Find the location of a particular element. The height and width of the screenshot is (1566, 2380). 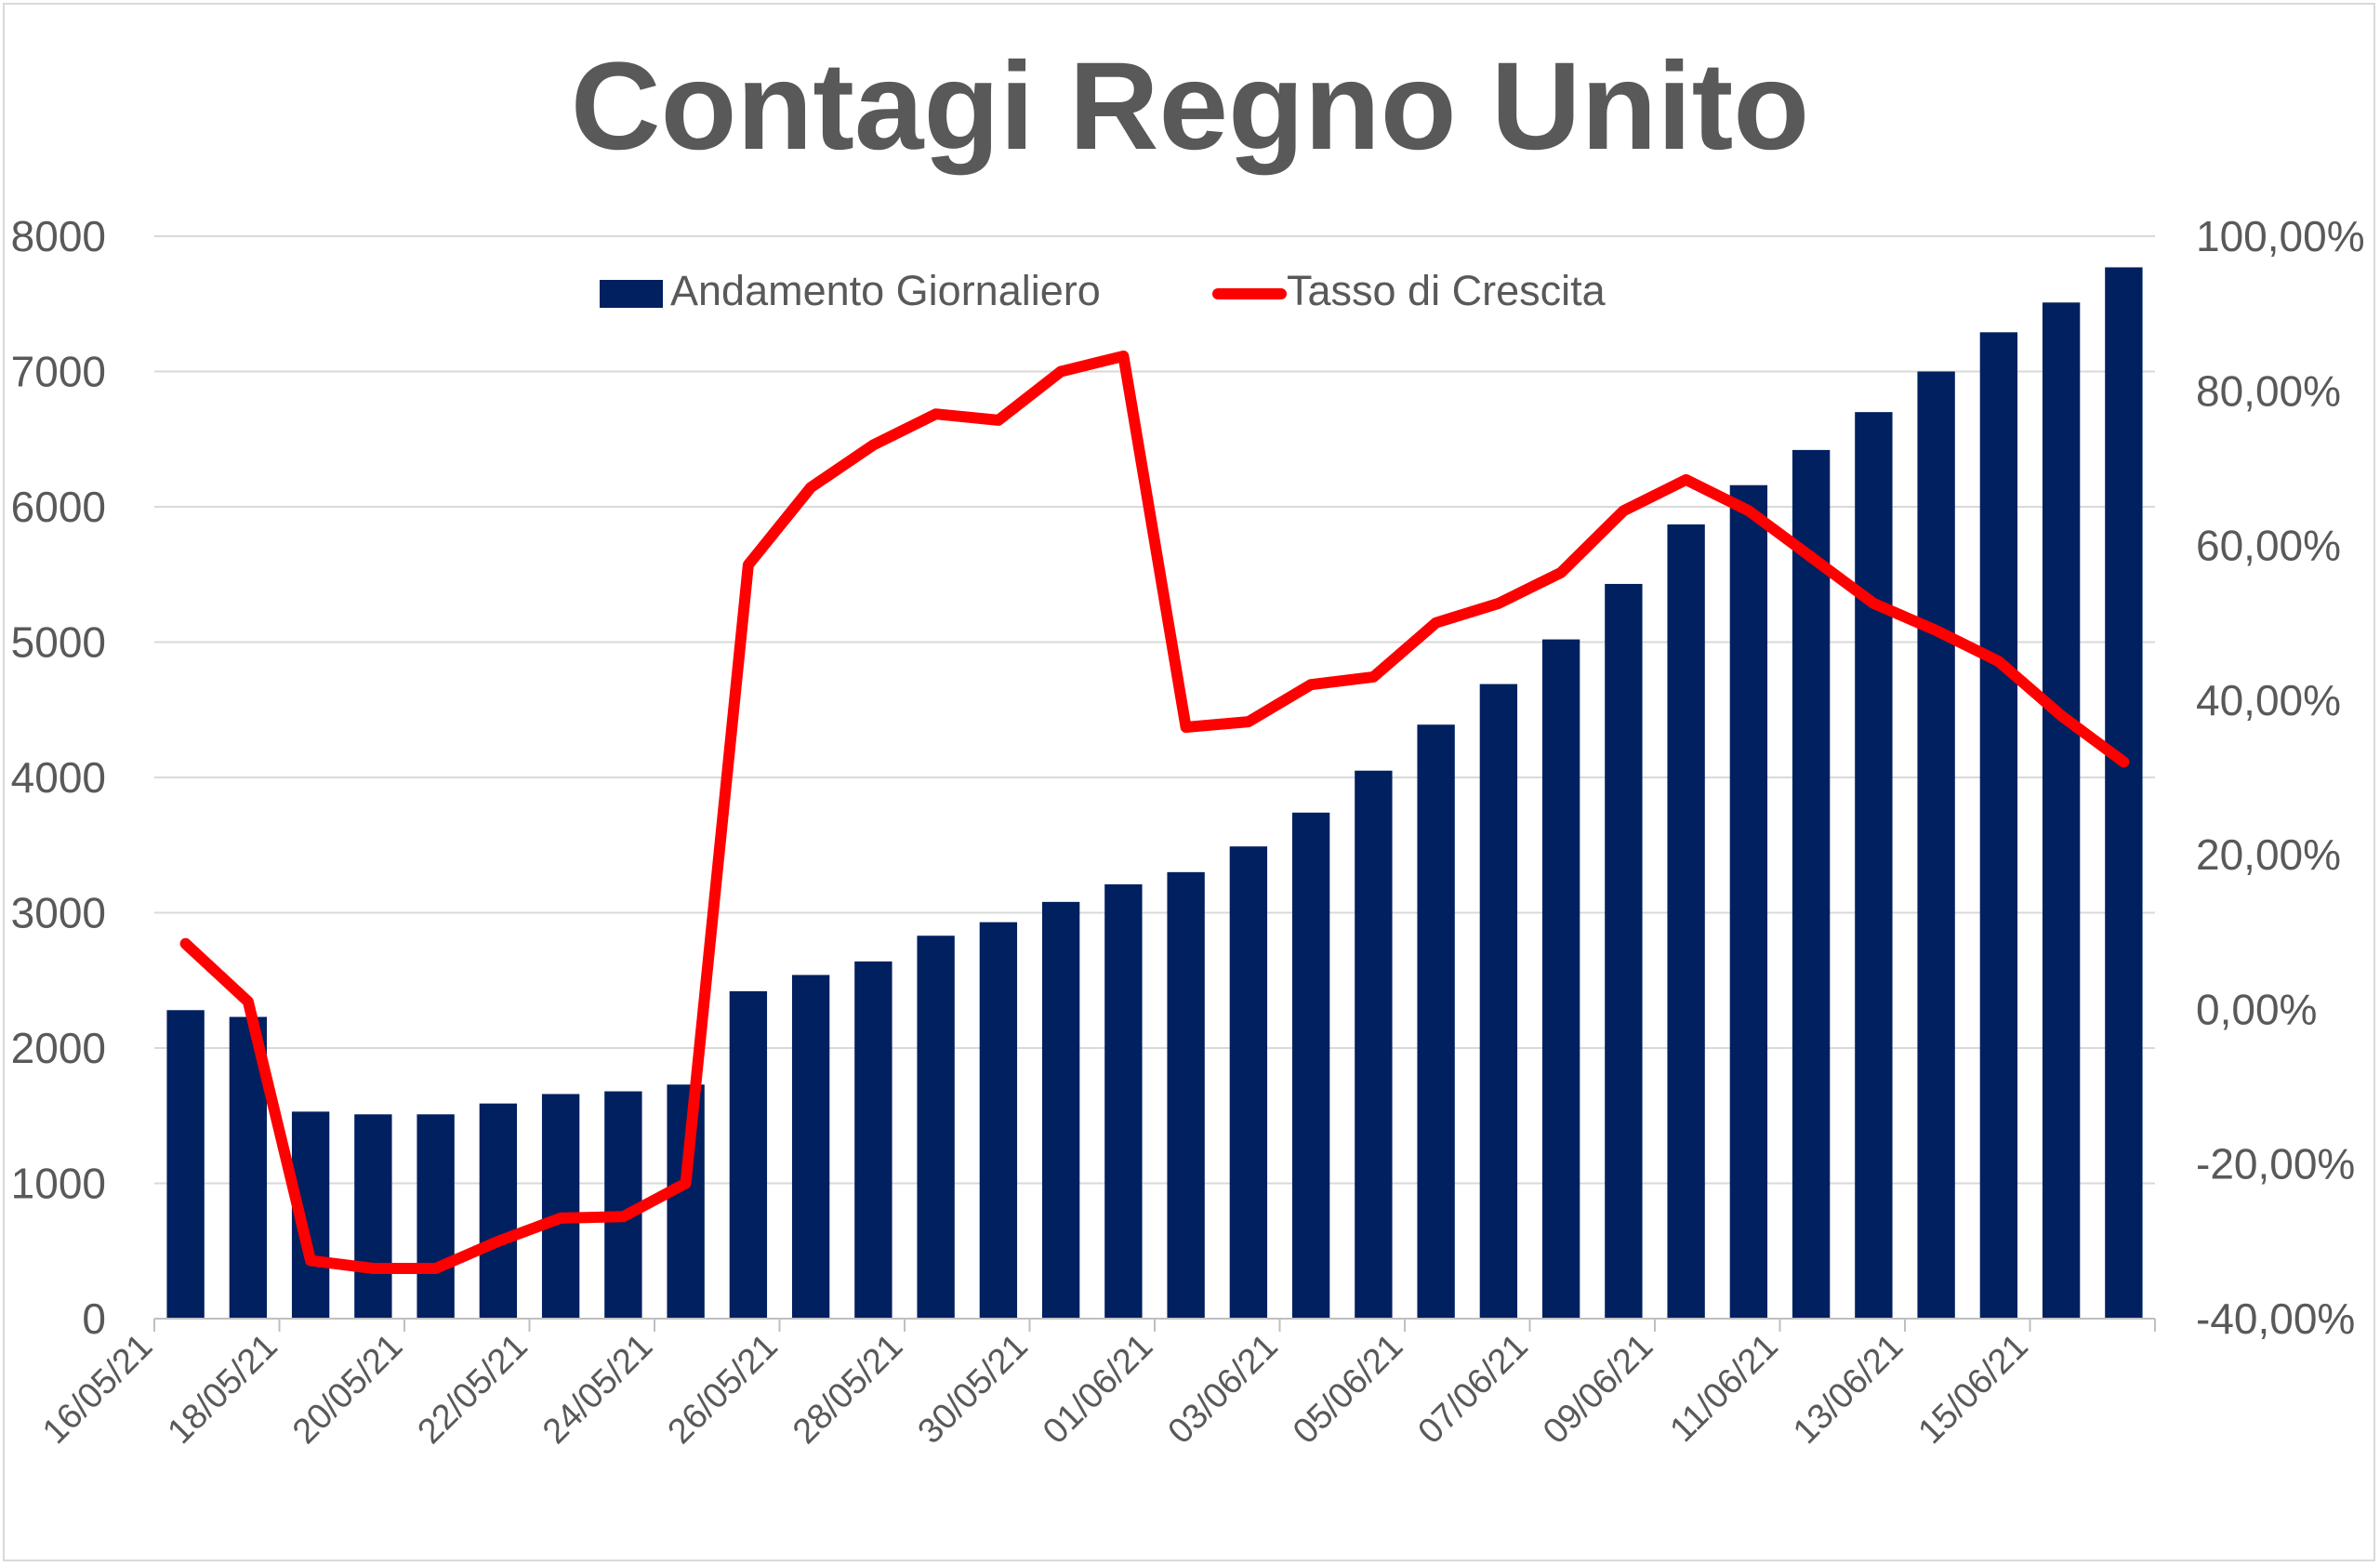

left-axis-tick-label: 8000 is located at coordinates (58, 236).